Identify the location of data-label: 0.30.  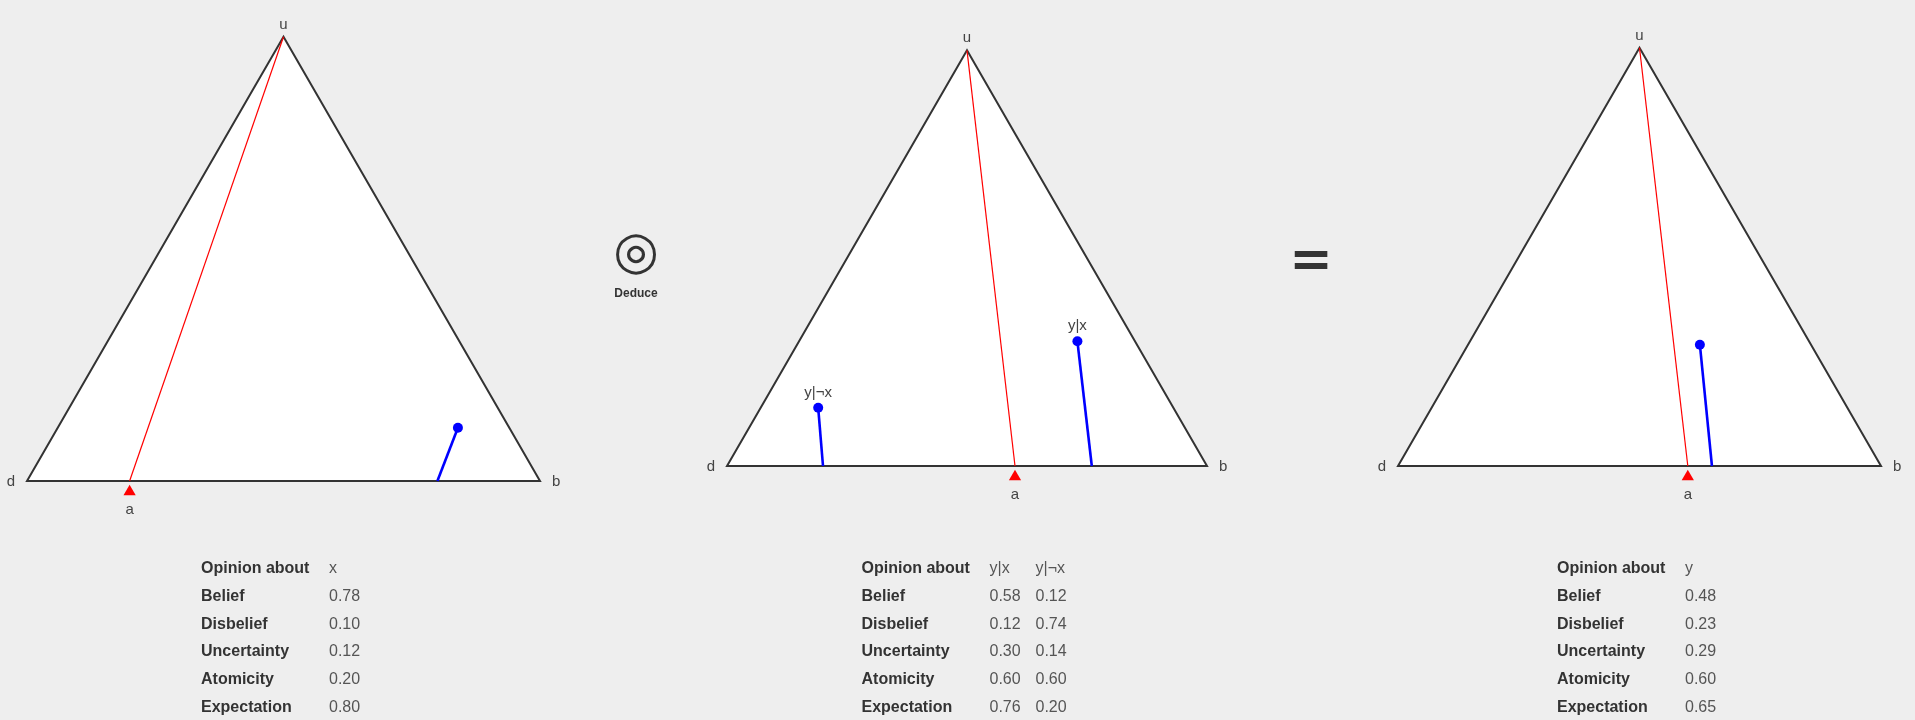
(1005, 651).